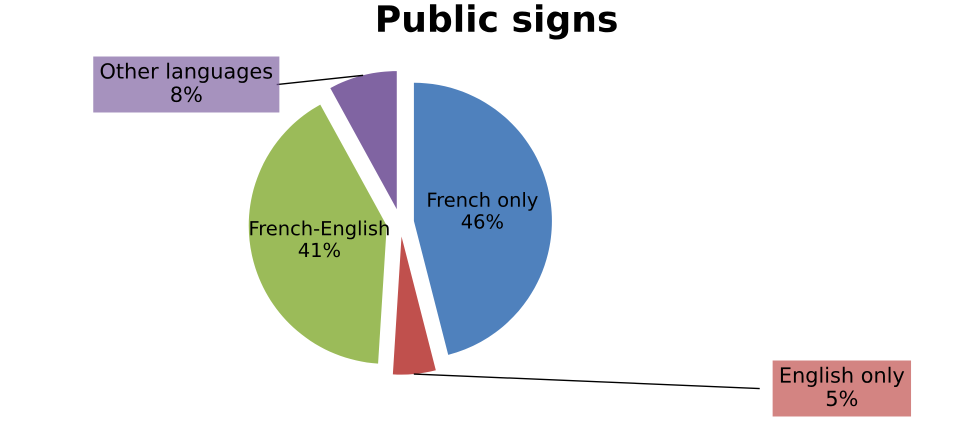  Describe the element at coordinates (483, 201) in the screenshot. I see `slice-label: French only` at that location.